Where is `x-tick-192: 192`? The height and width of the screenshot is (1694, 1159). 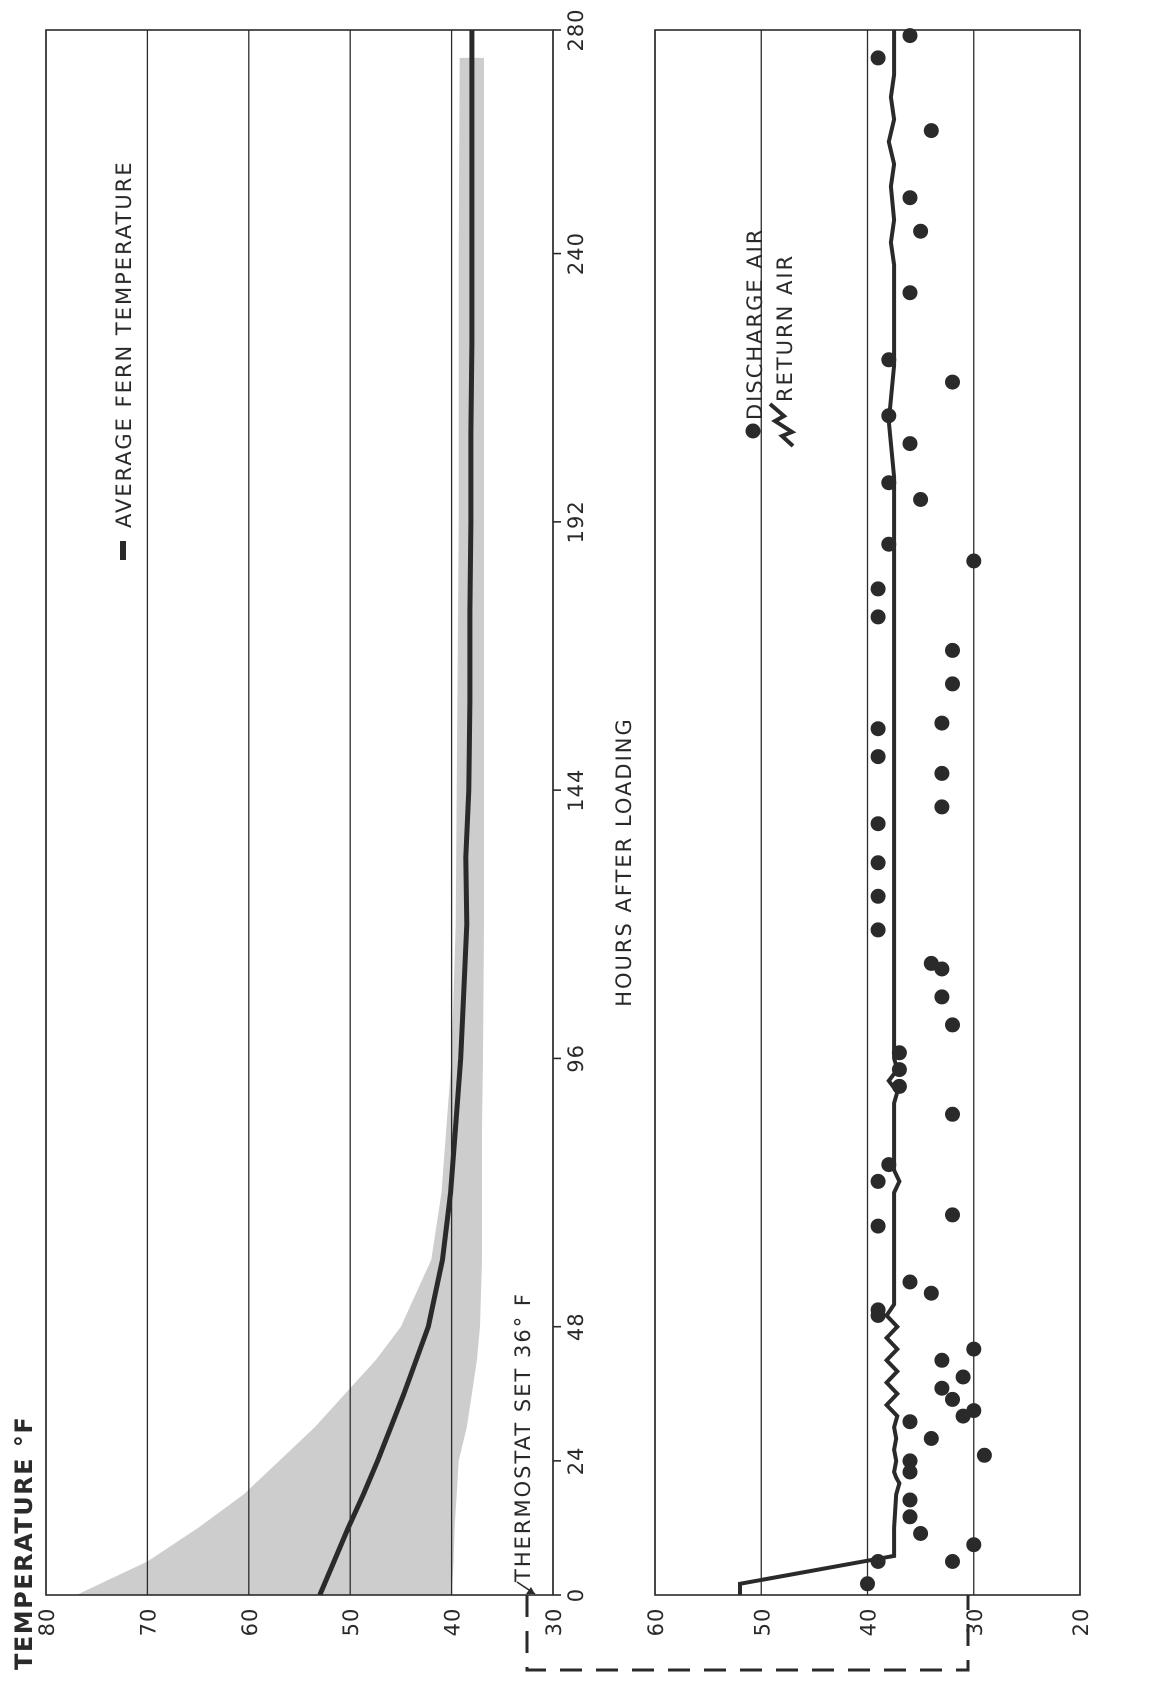 x-tick-192: 192 is located at coordinates (576, 521).